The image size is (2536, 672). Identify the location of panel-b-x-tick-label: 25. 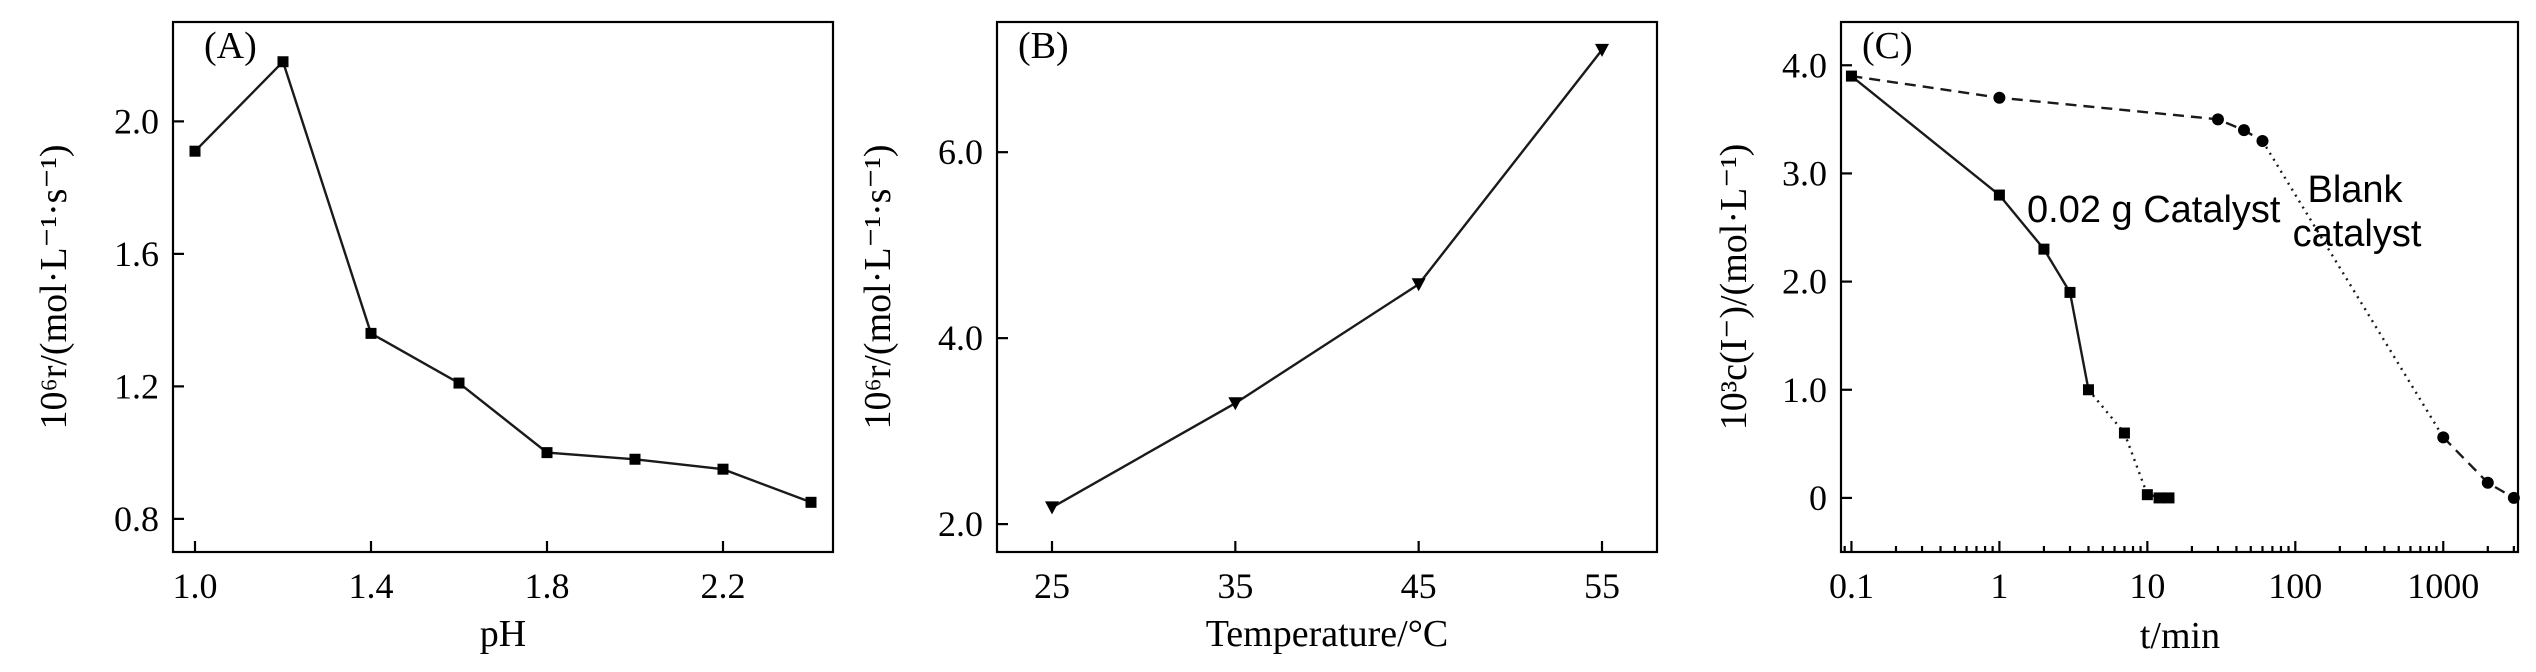
(1052, 586).